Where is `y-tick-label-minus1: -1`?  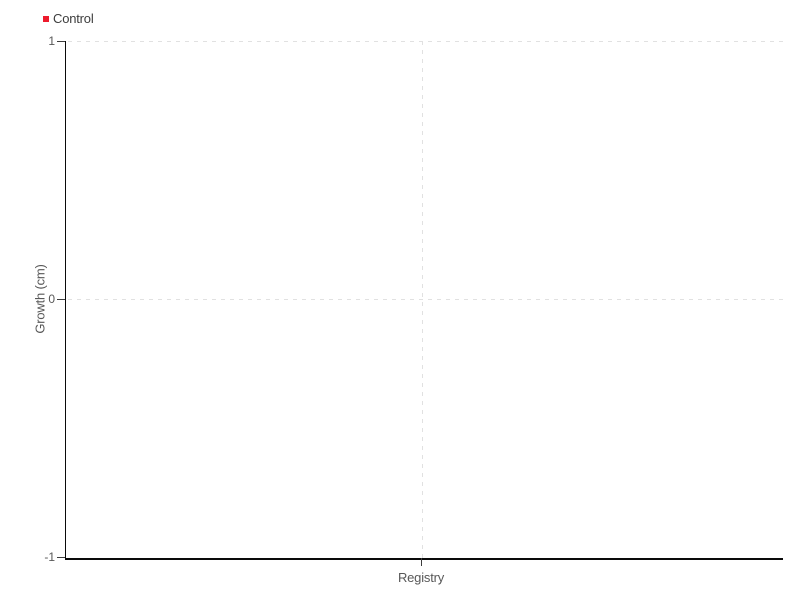 y-tick-label-minus1: -1 is located at coordinates (49, 557).